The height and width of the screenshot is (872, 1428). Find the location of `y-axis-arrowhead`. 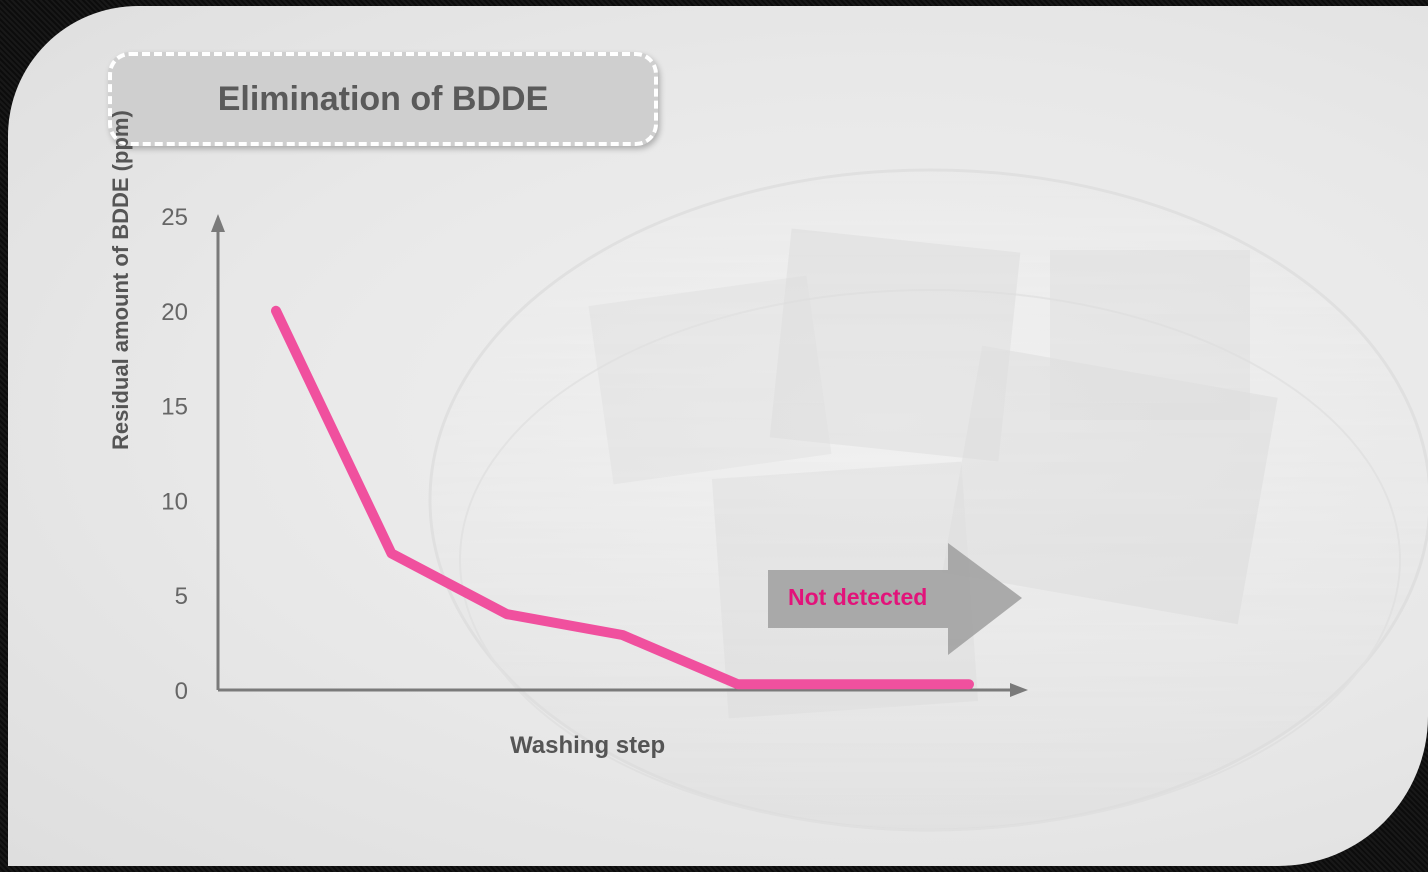

y-axis-arrowhead is located at coordinates (218, 223).